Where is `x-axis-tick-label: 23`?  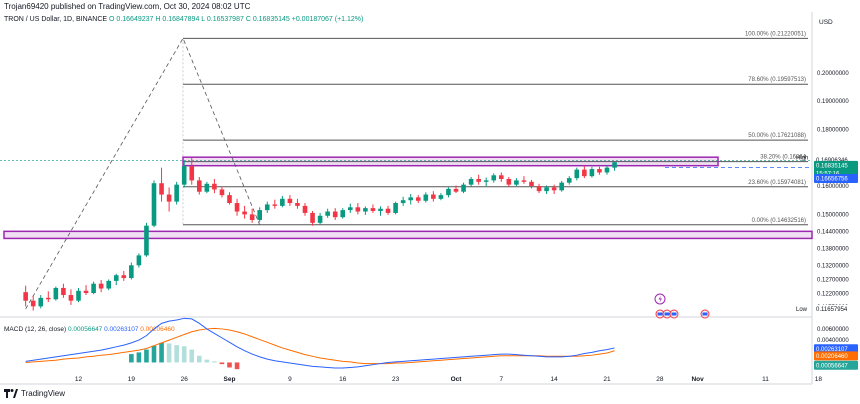
x-axis-tick-label: 23 is located at coordinates (396, 379).